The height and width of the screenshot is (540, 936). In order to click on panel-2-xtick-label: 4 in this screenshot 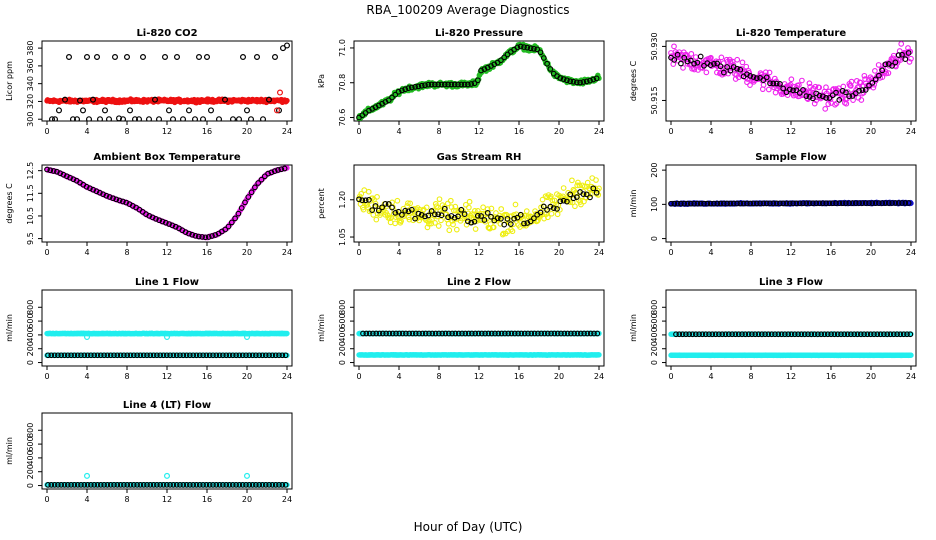, I will do `click(398, 131)`.